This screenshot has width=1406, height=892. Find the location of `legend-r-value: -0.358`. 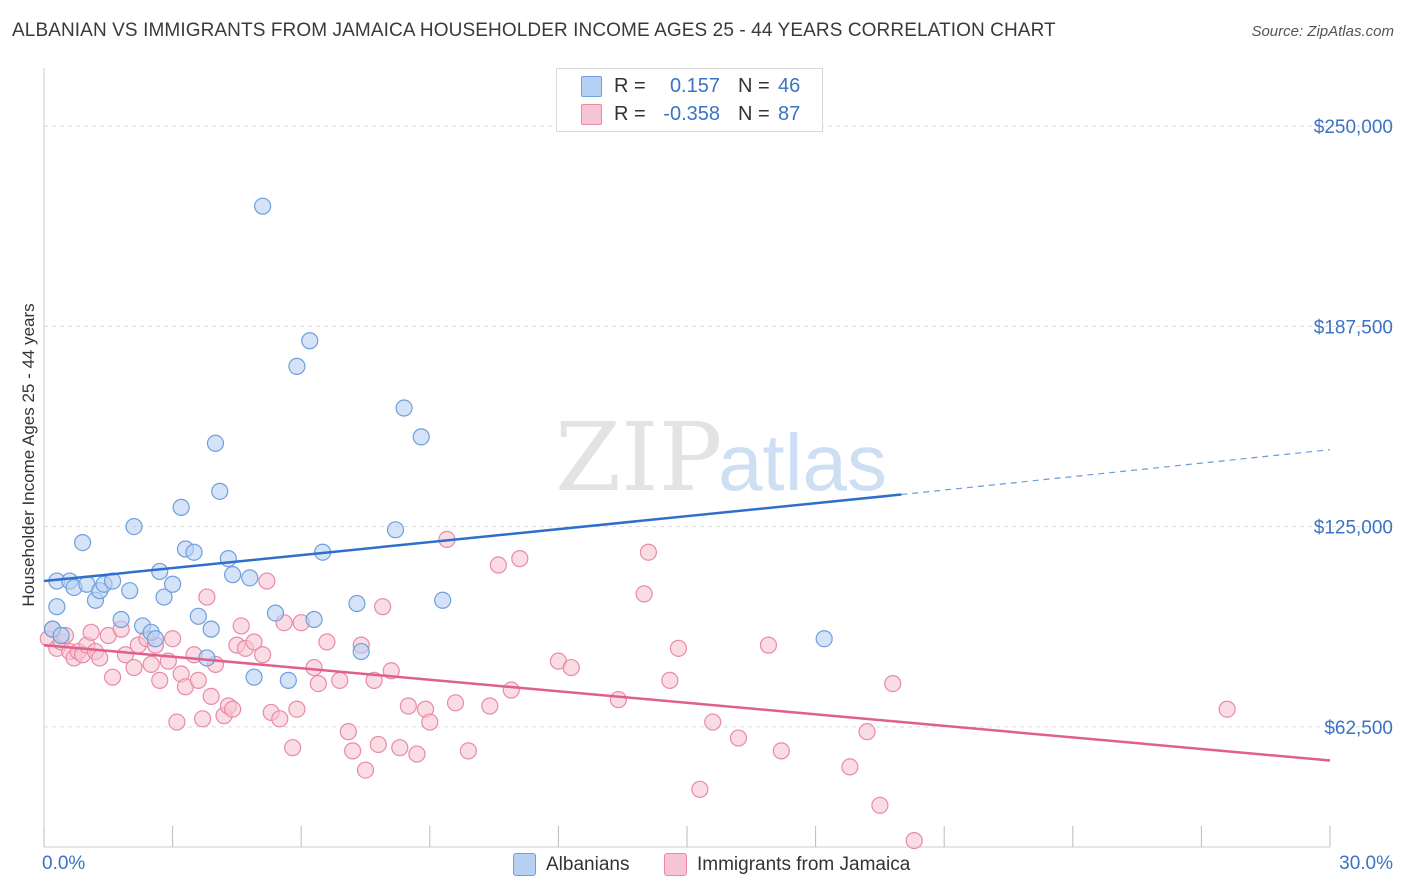

legend-r-value: -0.358 is located at coordinates (691, 113).